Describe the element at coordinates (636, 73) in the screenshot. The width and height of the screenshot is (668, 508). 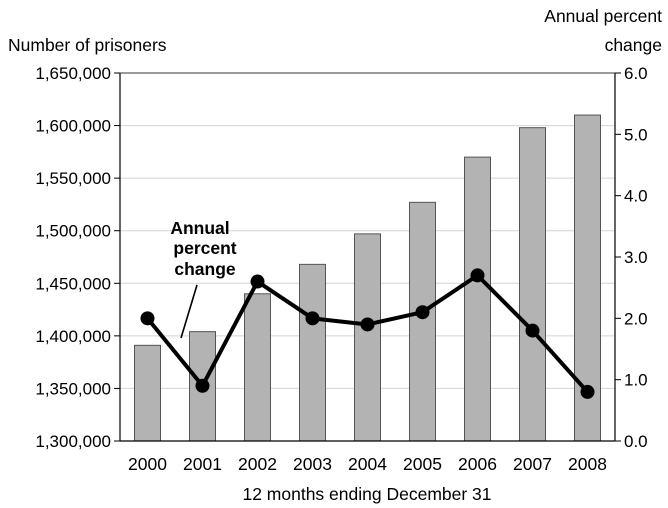
I see `right-tick-label: 6.0` at that location.